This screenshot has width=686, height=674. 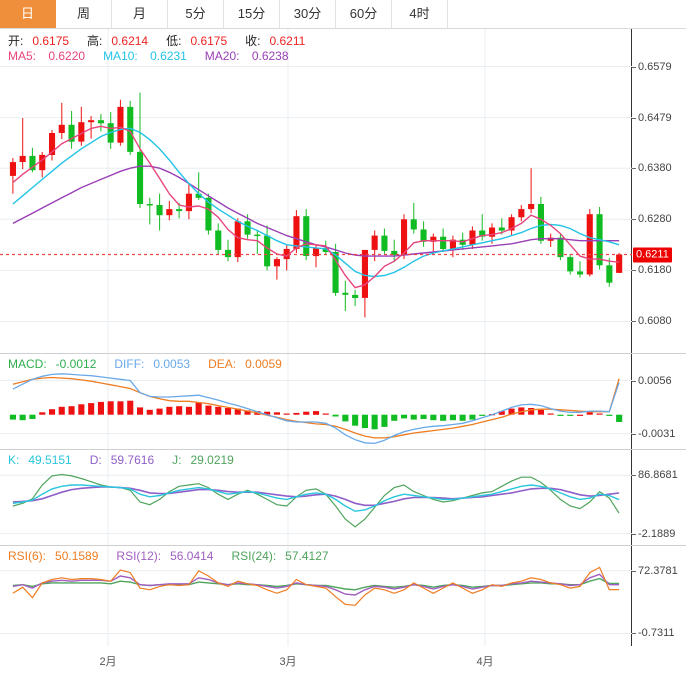 I want to click on axis-tick-label: 0.0056, so click(x=655, y=380).